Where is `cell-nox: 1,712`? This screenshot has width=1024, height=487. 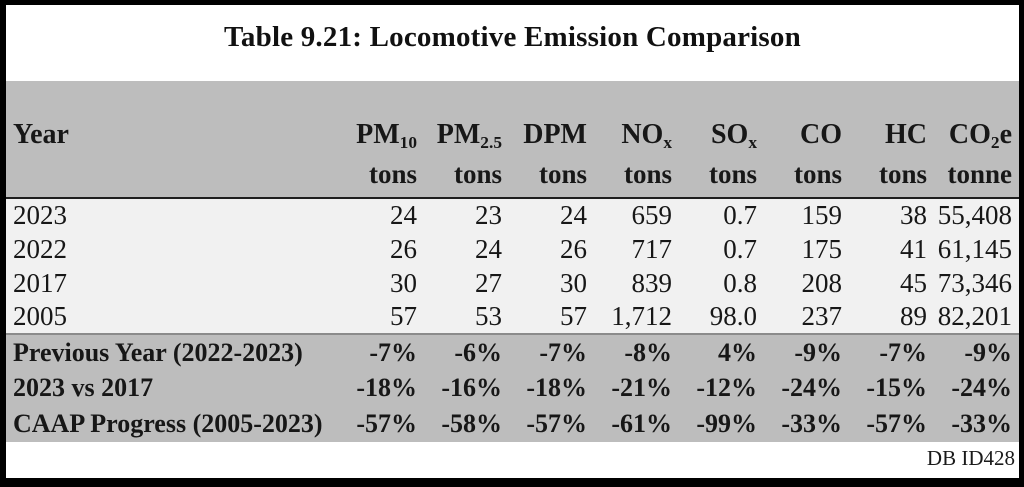
cell-nox: 1,712 is located at coordinates (641, 316).